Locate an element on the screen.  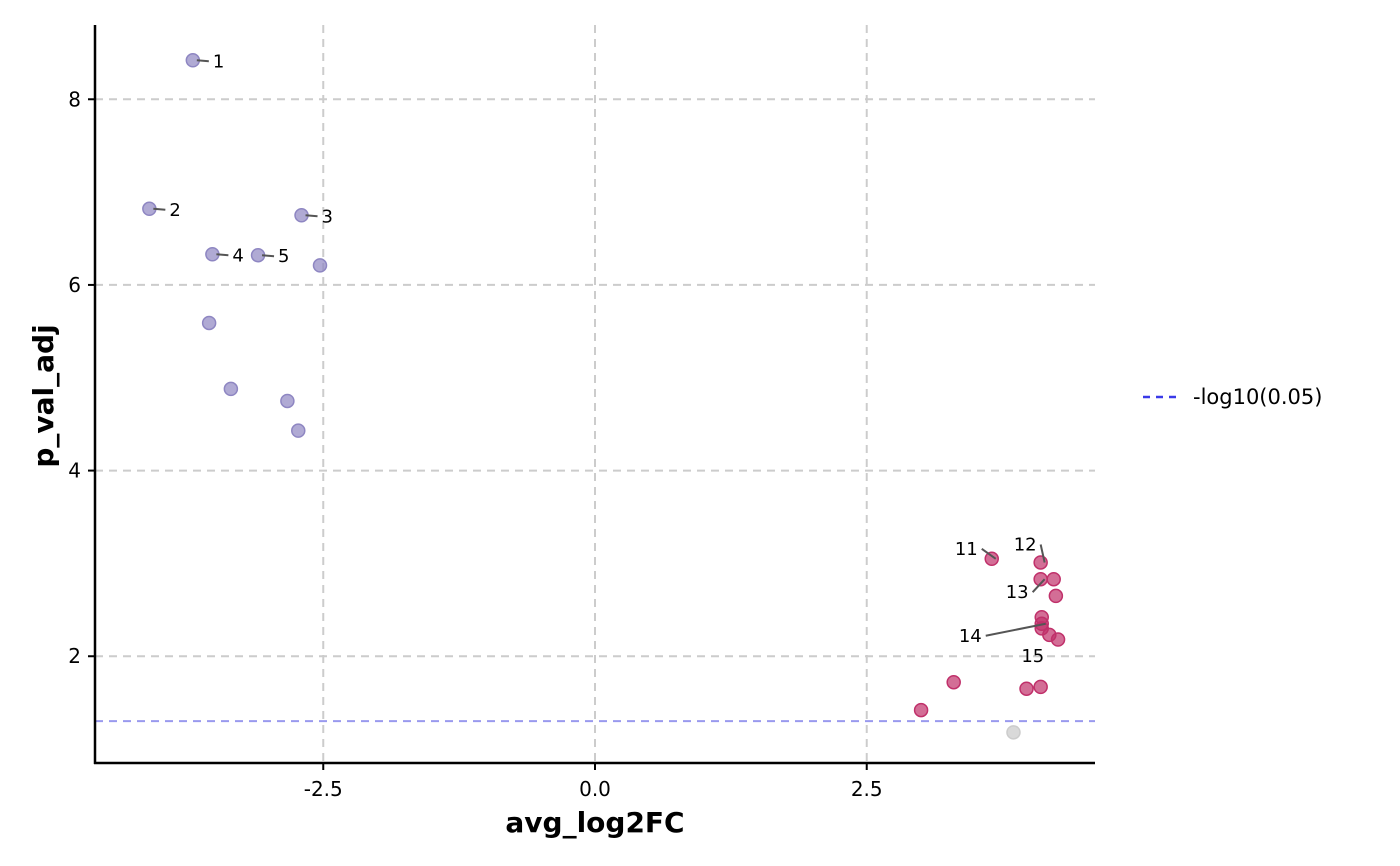
point-label-13: 13 is located at coordinates (1017, 592).